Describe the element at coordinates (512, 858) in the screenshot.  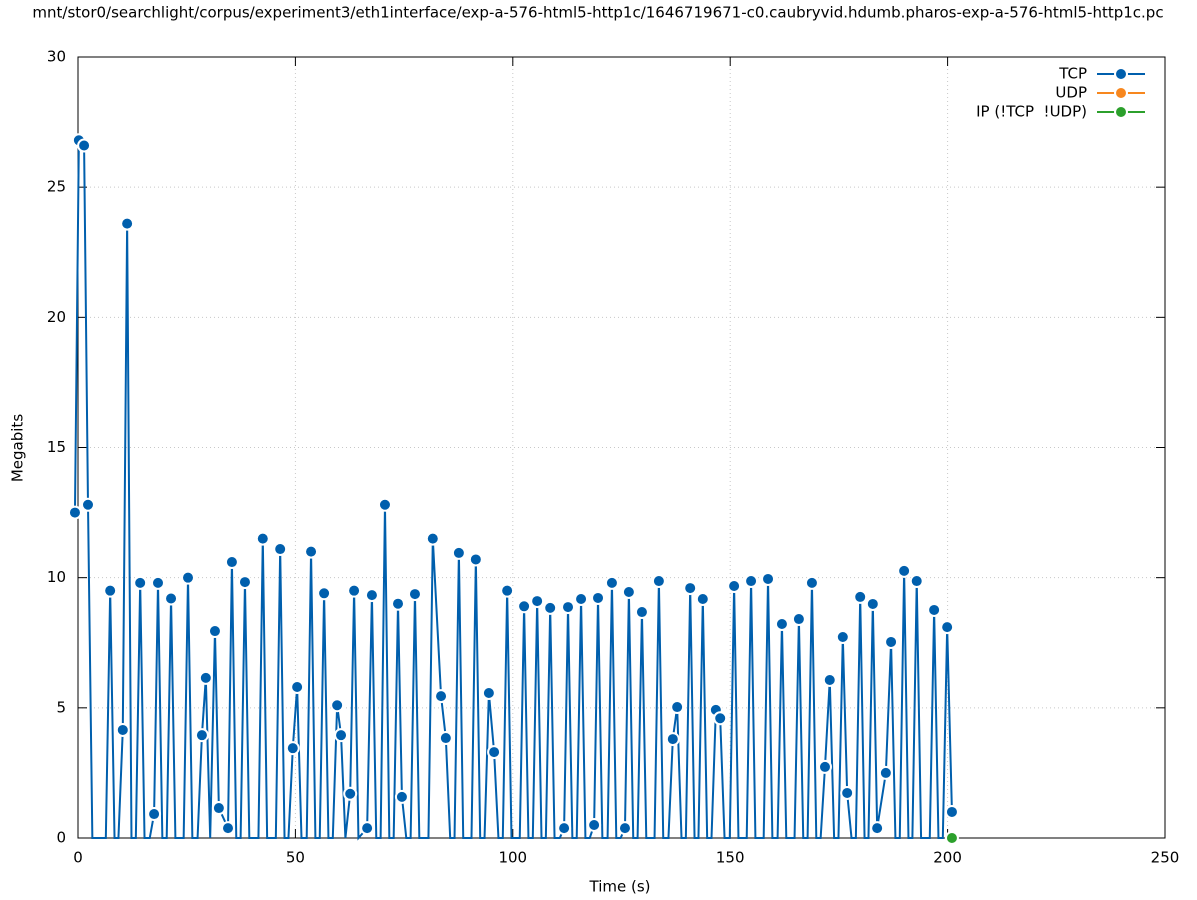
I see `x-tick-label: 100` at that location.